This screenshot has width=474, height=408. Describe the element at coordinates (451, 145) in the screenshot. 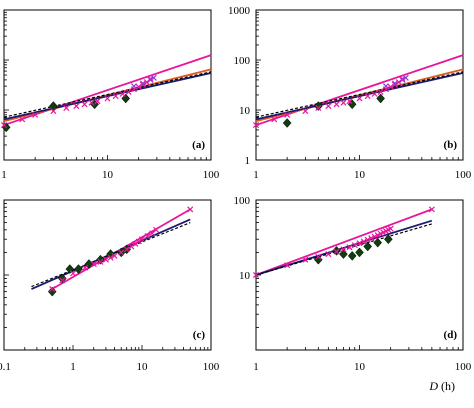

I see `panel-label: (b)` at that location.